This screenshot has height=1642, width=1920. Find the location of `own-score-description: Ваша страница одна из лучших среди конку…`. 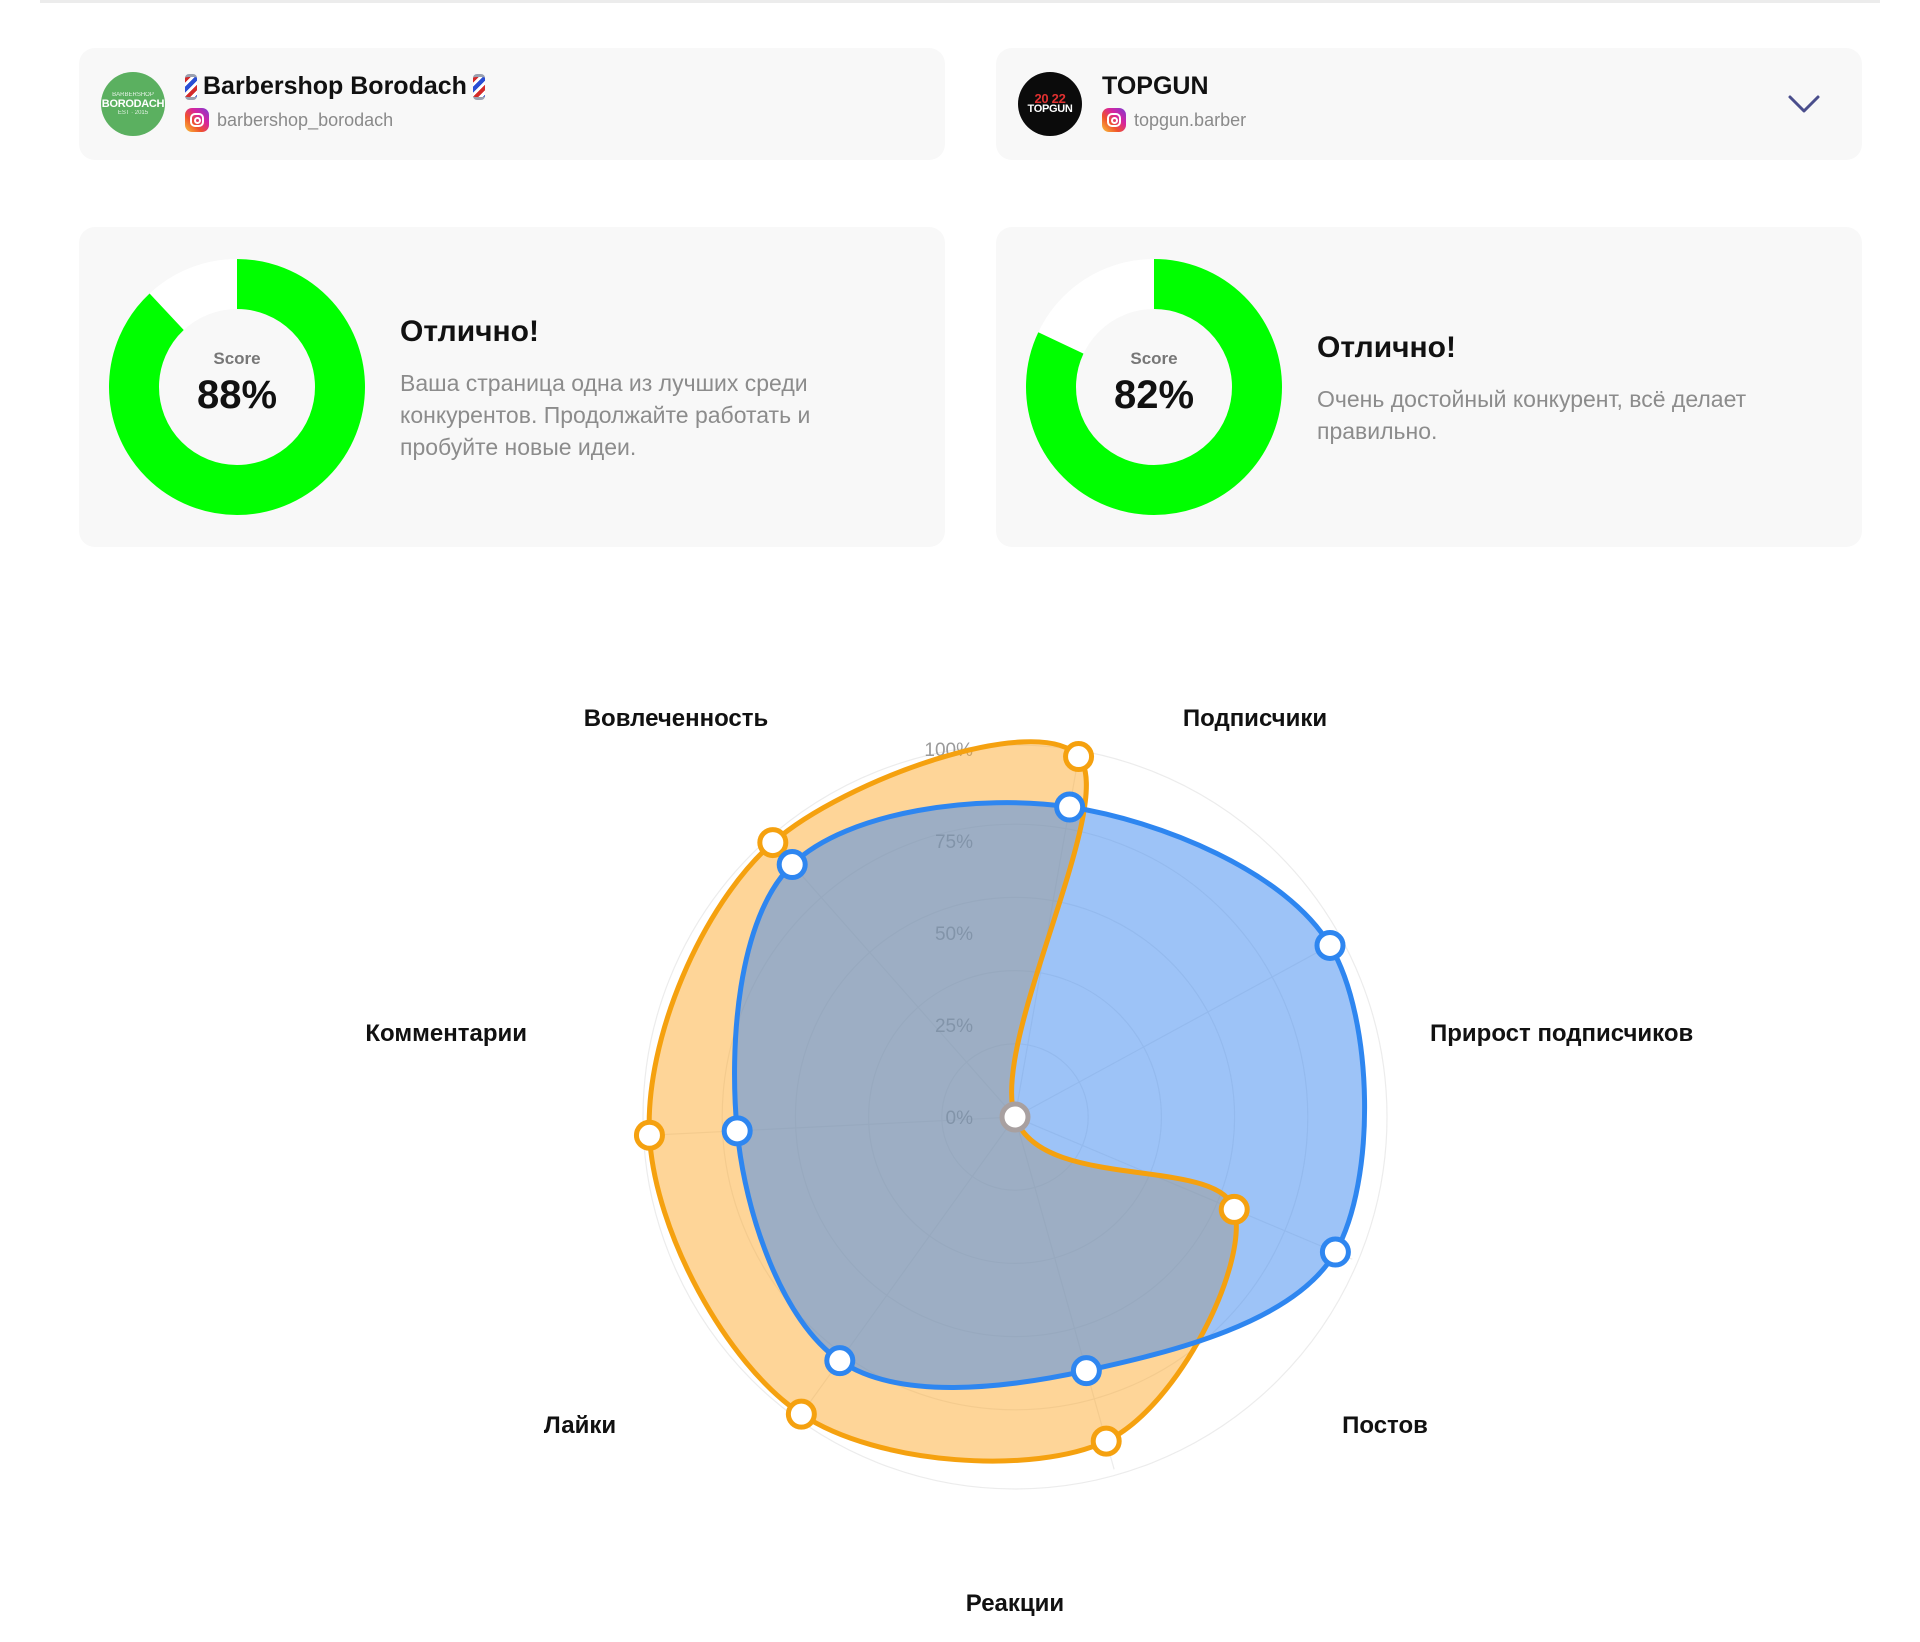

own-score-description: Ваша страница одна из лучших среди конку… is located at coordinates (605, 415).